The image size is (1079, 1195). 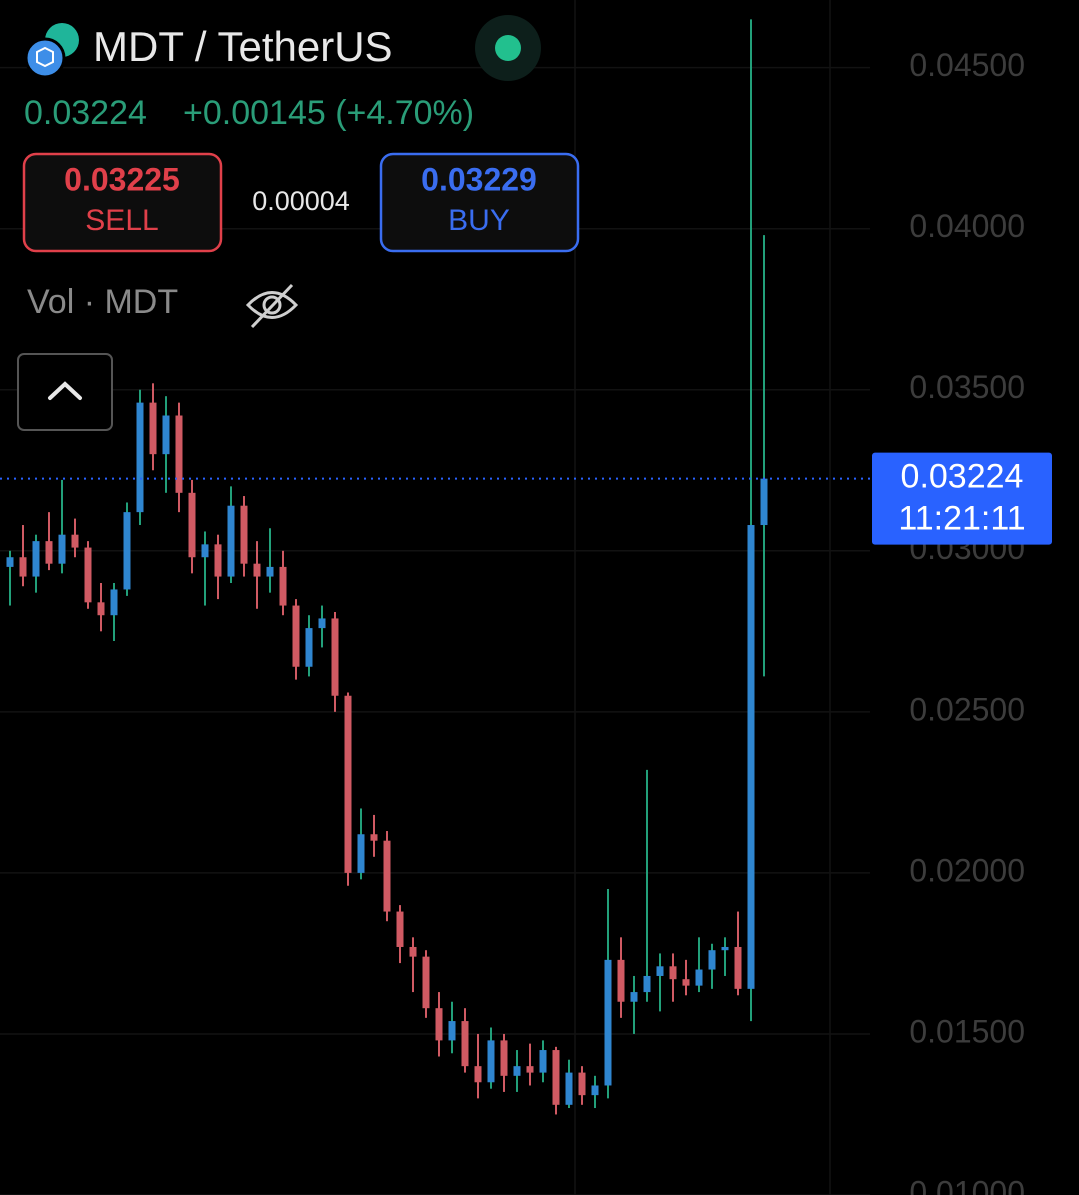 What do you see at coordinates (85, 113) in the screenshot?
I see `last-price: 0.03224` at bounding box center [85, 113].